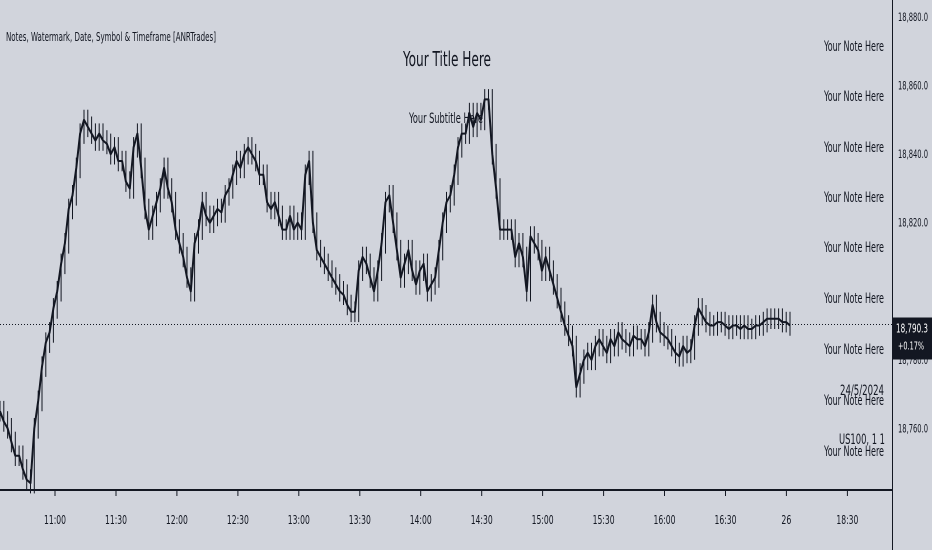 The height and width of the screenshot is (550, 932). What do you see at coordinates (862, 391) in the screenshot?
I see `watermark-date: 24/5/2024` at bounding box center [862, 391].